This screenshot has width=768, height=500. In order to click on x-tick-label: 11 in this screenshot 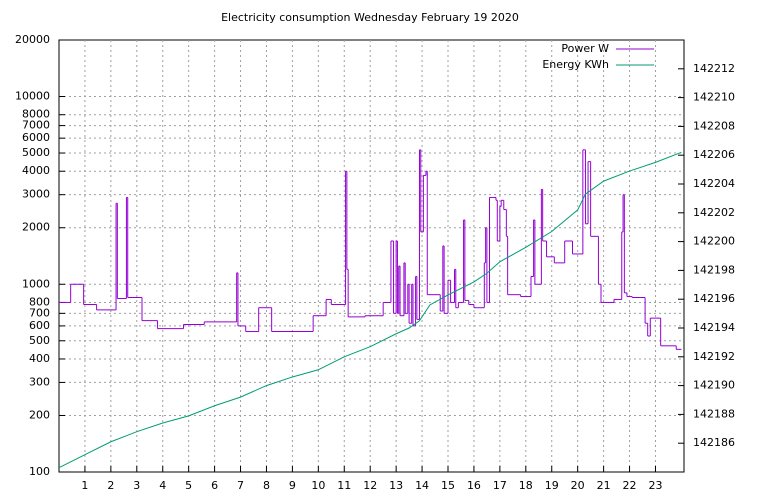, I will do `click(344, 485)`.